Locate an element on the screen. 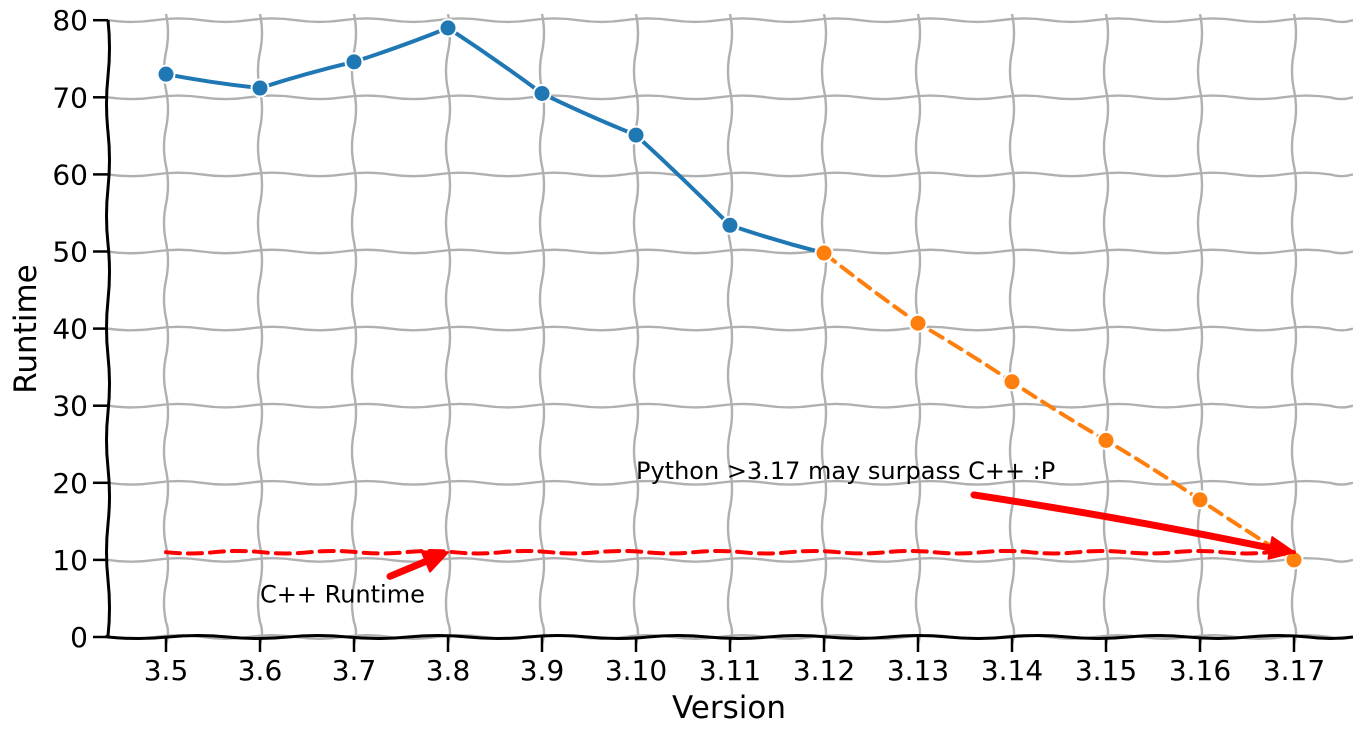 The height and width of the screenshot is (736, 1359). annotation-text-1: C++ Runtime is located at coordinates (342, 594).